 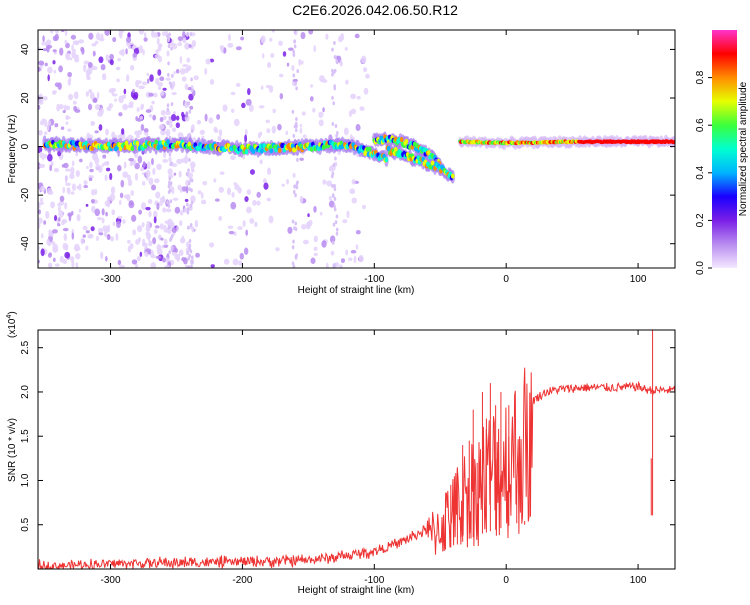 I want to click on spectrogram-x-tick-label: -100, so click(x=374, y=279).